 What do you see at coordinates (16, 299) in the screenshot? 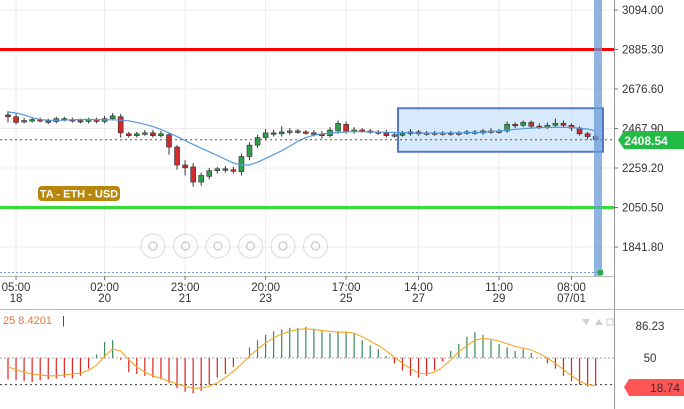
I see `date-tick-label: 18` at bounding box center [16, 299].